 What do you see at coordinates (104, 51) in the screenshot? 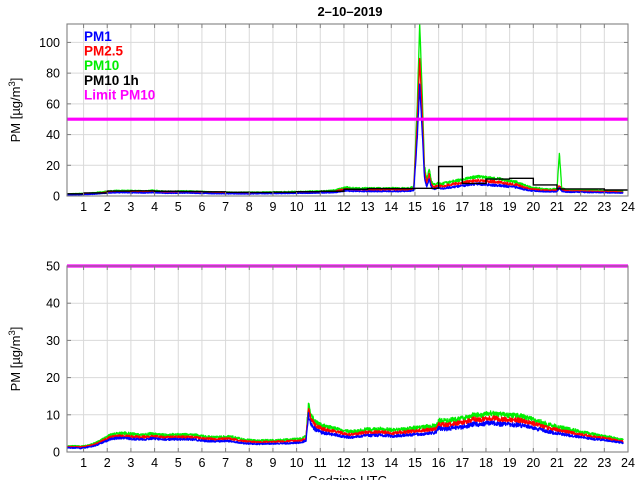
I see `legend-entry-pm2-5: PM2.5` at bounding box center [104, 51].